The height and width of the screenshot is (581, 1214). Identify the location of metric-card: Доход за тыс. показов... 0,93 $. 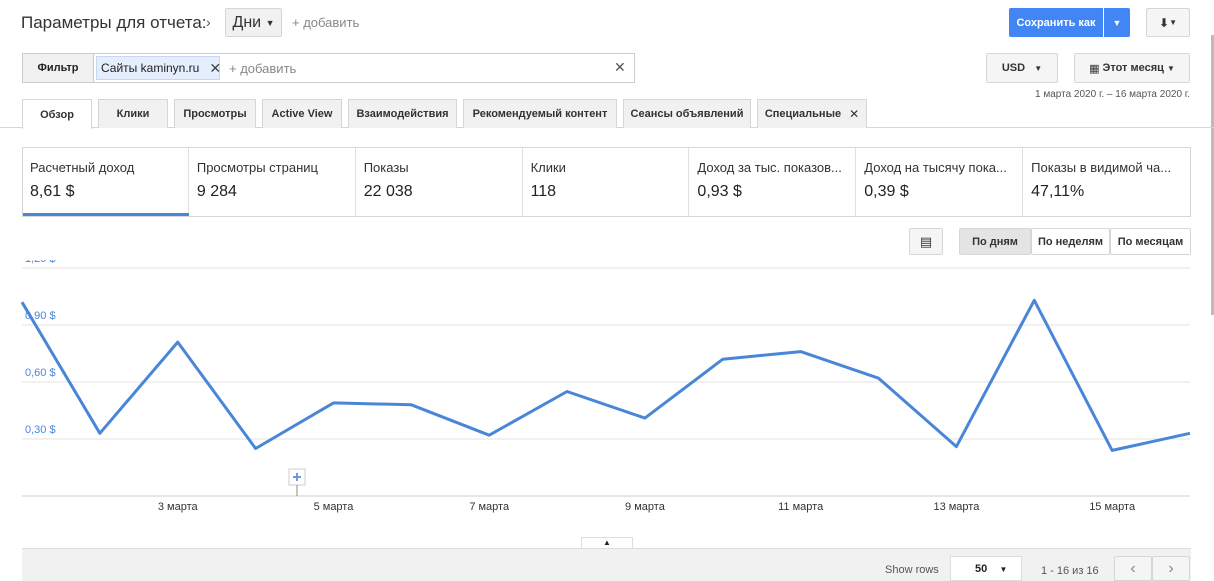
(773, 182).